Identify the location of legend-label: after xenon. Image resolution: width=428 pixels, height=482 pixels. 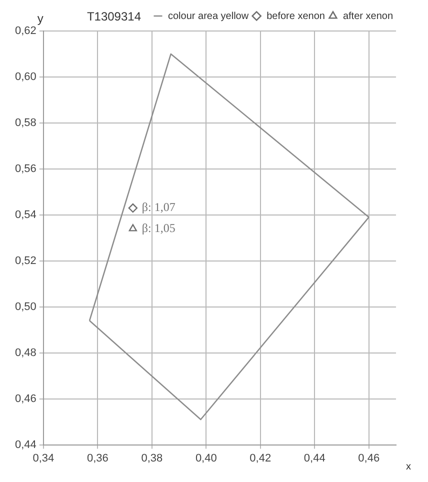
(368, 16).